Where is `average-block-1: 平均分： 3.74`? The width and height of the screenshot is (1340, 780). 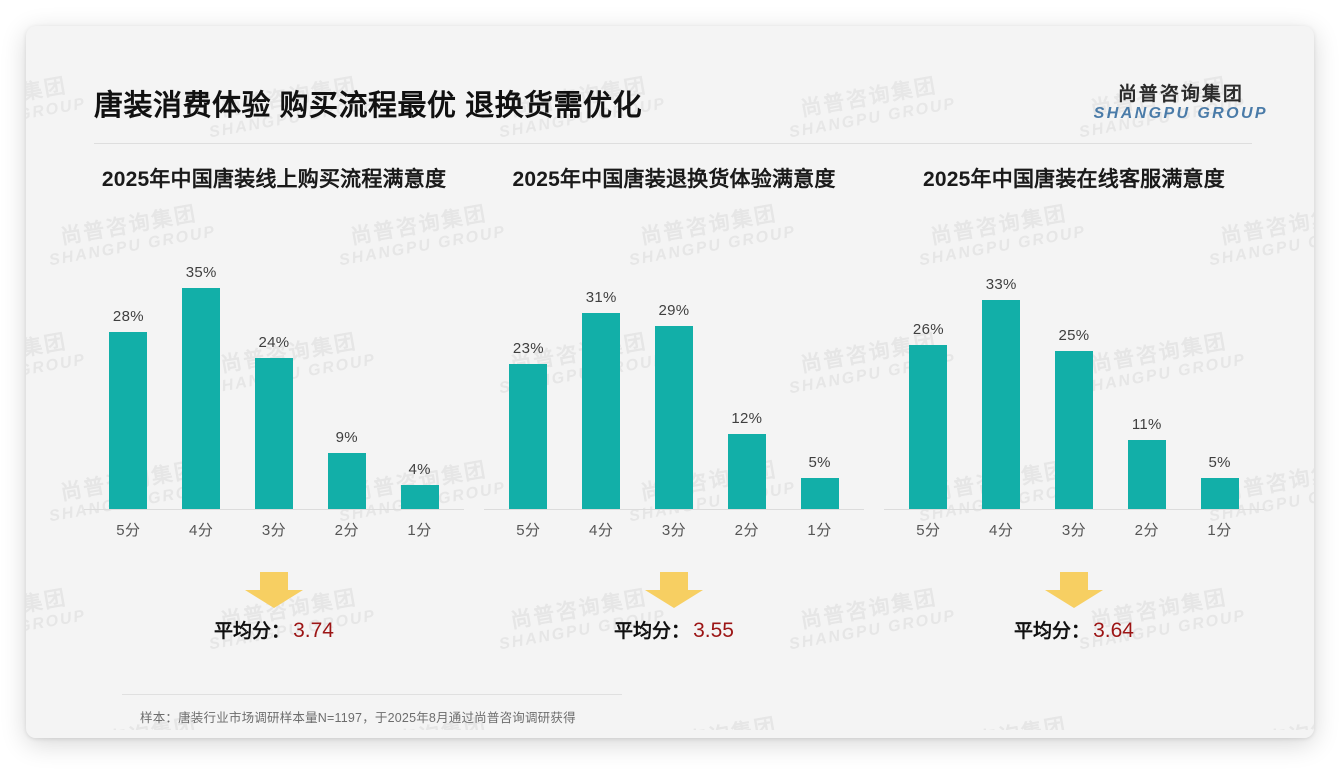
average-block-1: 平均分： 3.74 is located at coordinates (274, 618).